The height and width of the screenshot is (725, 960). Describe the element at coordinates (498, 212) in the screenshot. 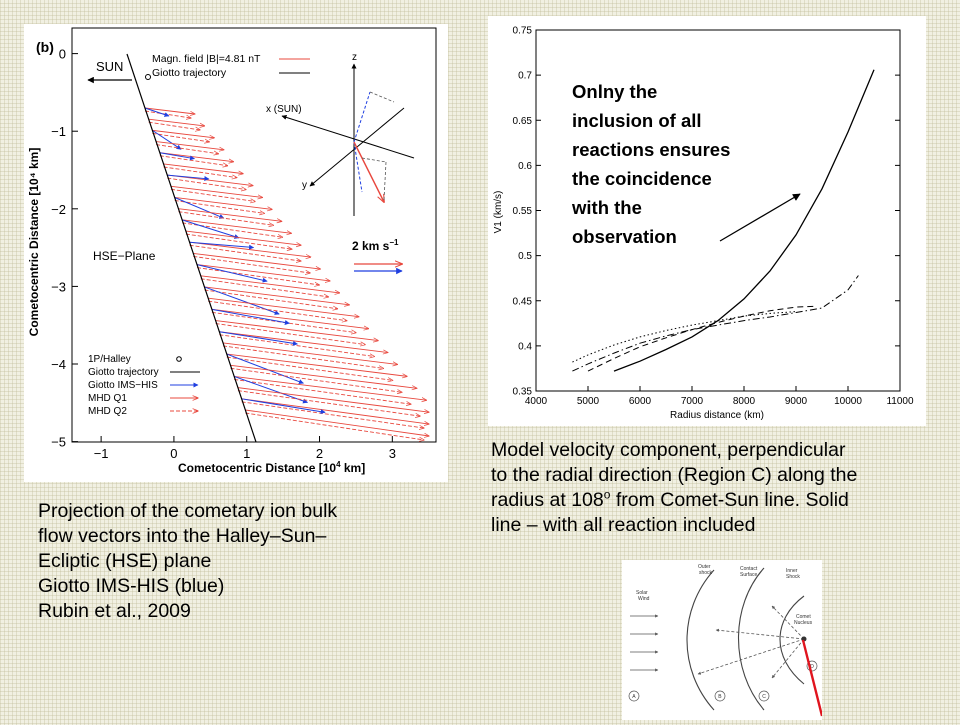

I see `chart-y-label: V1 (km/s)` at that location.